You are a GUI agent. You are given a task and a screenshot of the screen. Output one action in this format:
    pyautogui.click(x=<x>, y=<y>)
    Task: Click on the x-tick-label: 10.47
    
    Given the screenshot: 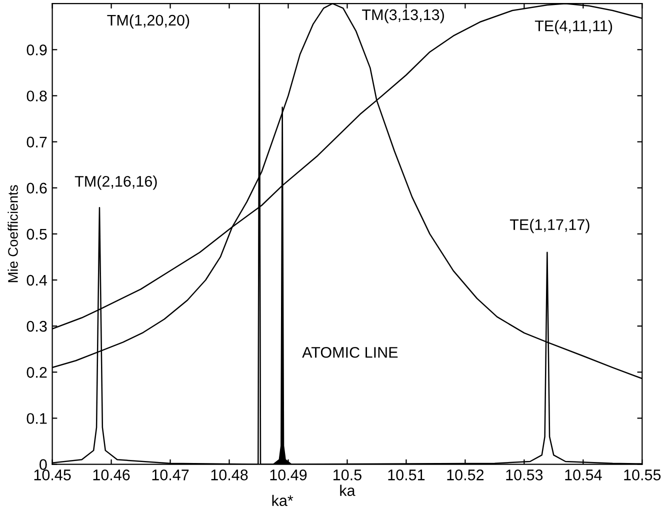 What is the action you would take?
    pyautogui.click(x=170, y=475)
    